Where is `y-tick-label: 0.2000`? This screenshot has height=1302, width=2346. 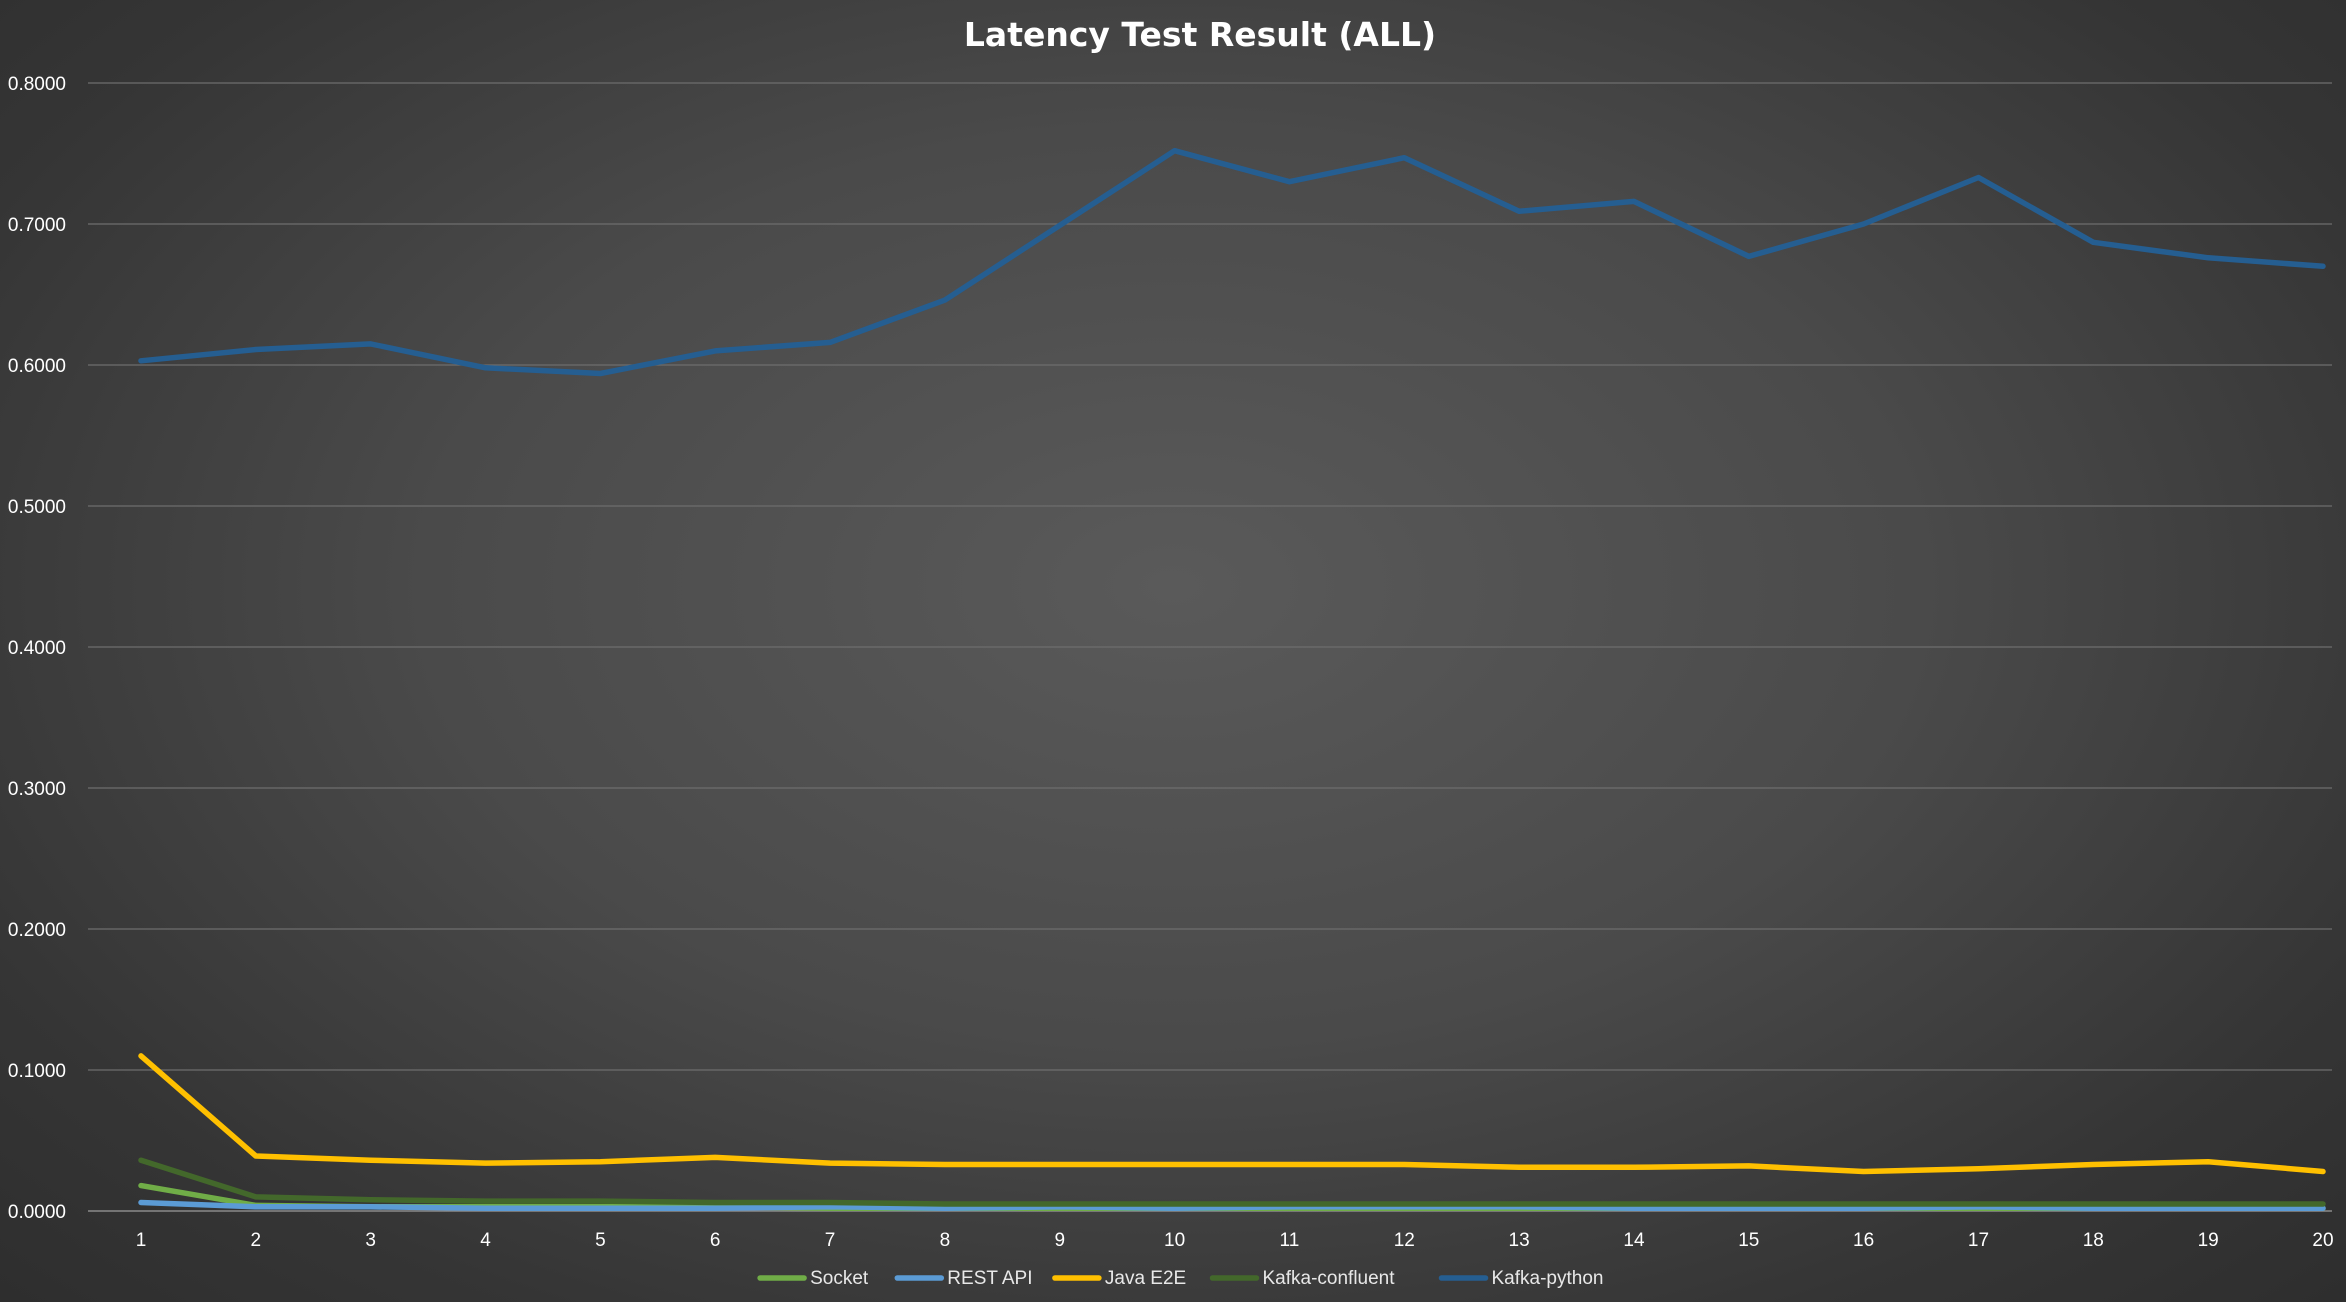 y-tick-label: 0.2000 is located at coordinates (37, 930).